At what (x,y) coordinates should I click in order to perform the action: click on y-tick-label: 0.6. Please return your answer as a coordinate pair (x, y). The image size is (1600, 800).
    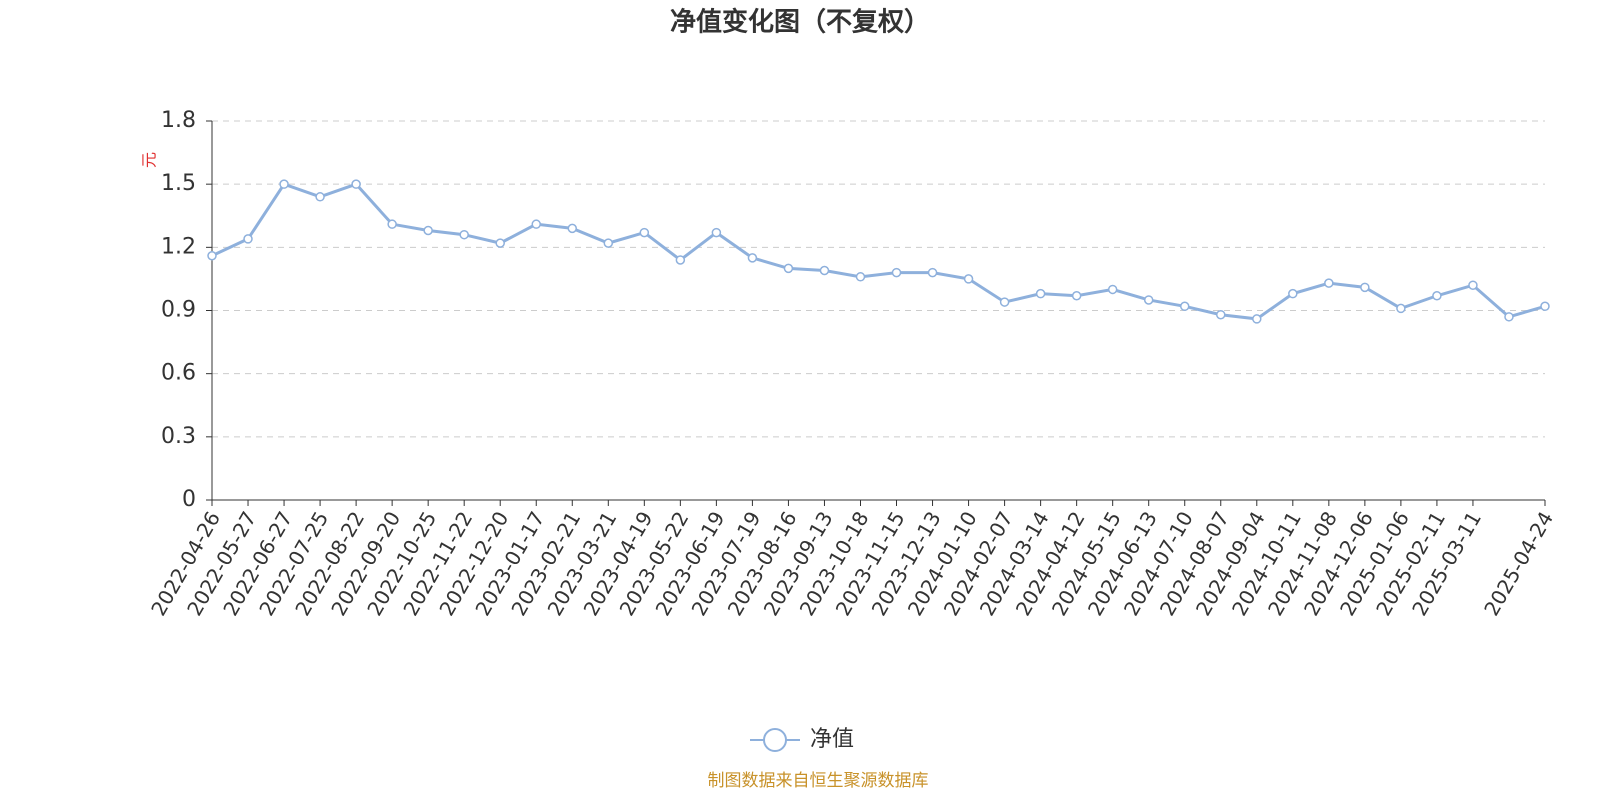
    Looking at the image, I should click on (178, 373).